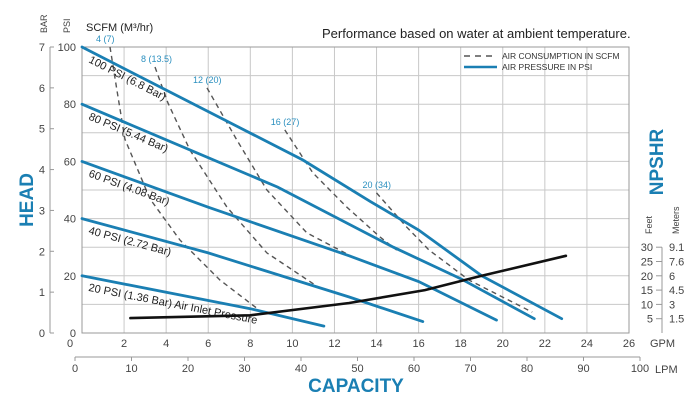 The width and height of the screenshot is (700, 400). What do you see at coordinates (650, 320) in the screenshot?
I see `feet-tick-label: 5` at bounding box center [650, 320].